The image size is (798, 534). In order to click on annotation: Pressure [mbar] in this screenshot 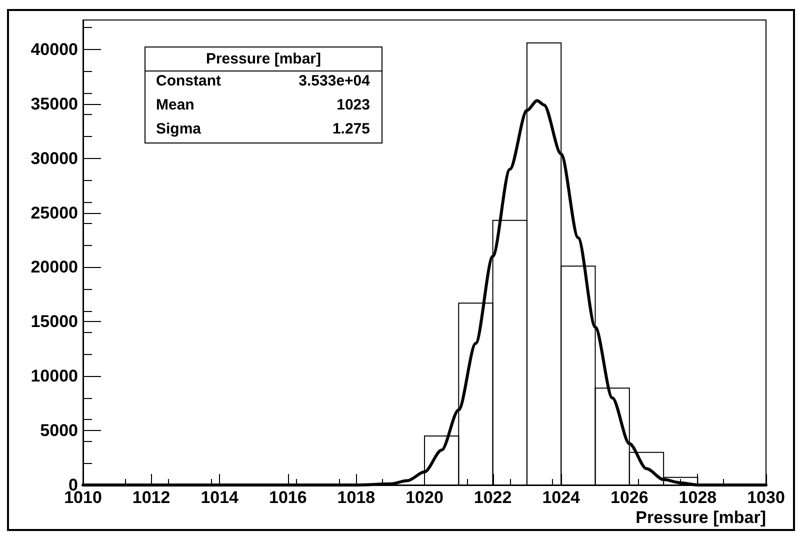, I will do `click(264, 59)`.